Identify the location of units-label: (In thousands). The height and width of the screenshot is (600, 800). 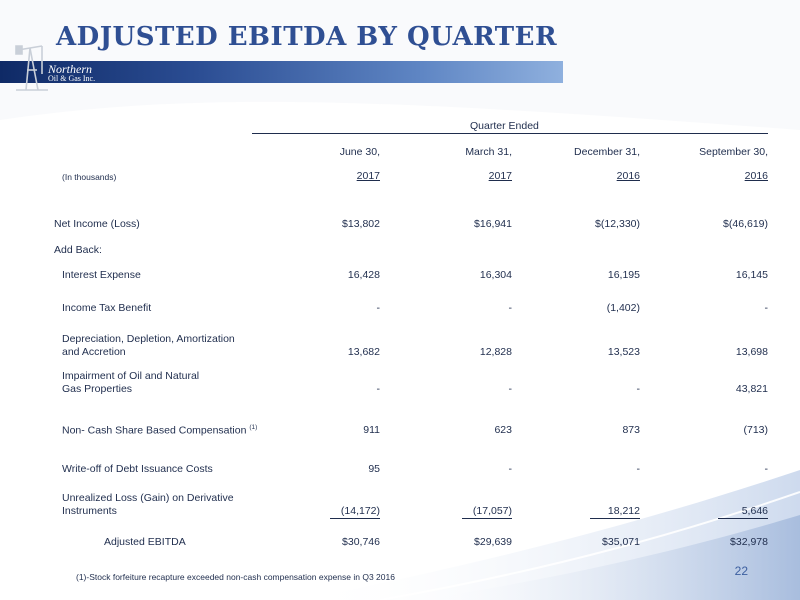
(89, 177).